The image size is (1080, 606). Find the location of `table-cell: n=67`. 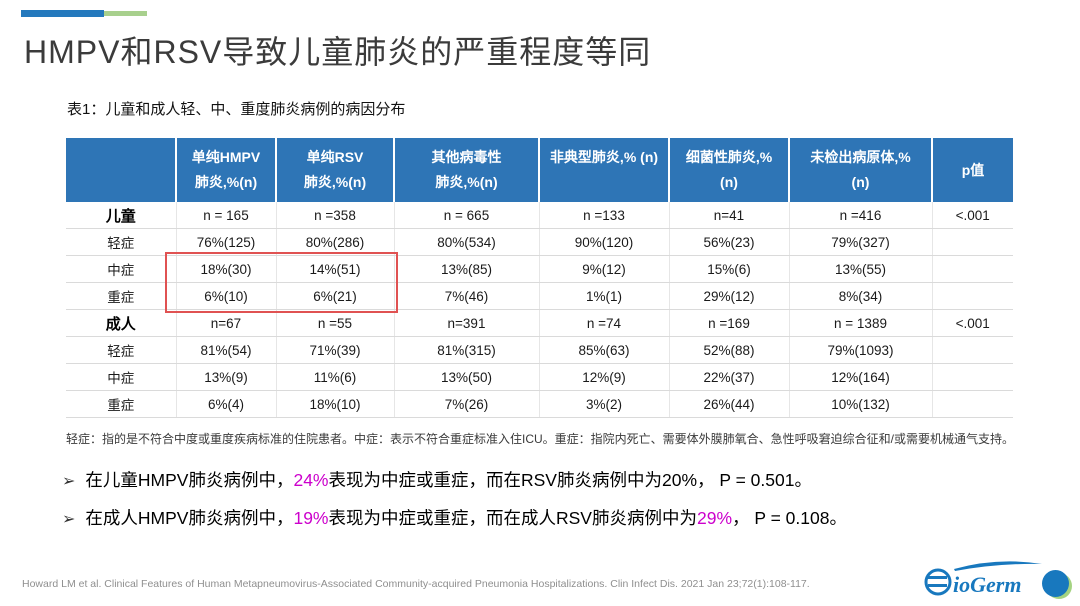

table-cell: n=67 is located at coordinates (226, 323).